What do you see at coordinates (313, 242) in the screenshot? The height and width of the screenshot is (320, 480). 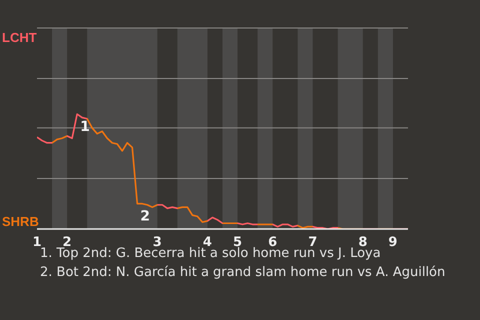 I see `x-tick-label: 7` at bounding box center [313, 242].